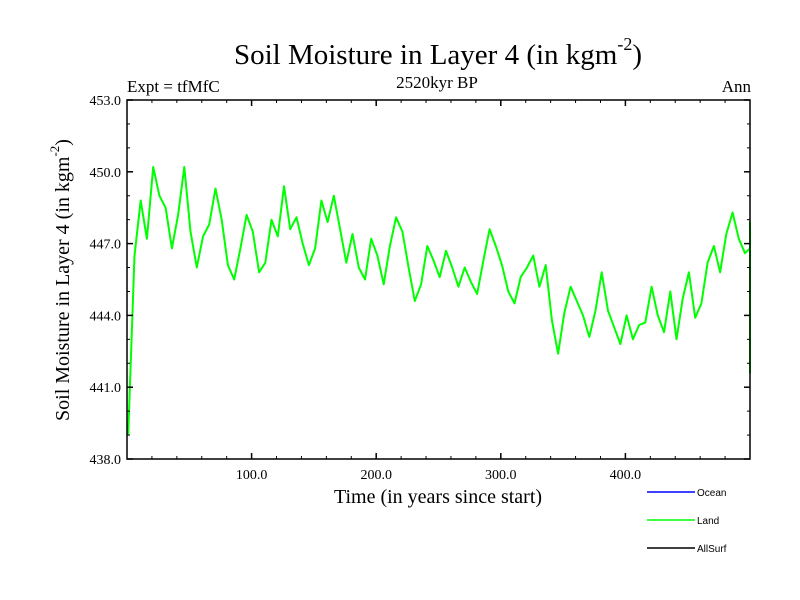 The height and width of the screenshot is (600, 800). Describe the element at coordinates (106, 101) in the screenshot. I see `y-tick-label: 453.0` at that location.